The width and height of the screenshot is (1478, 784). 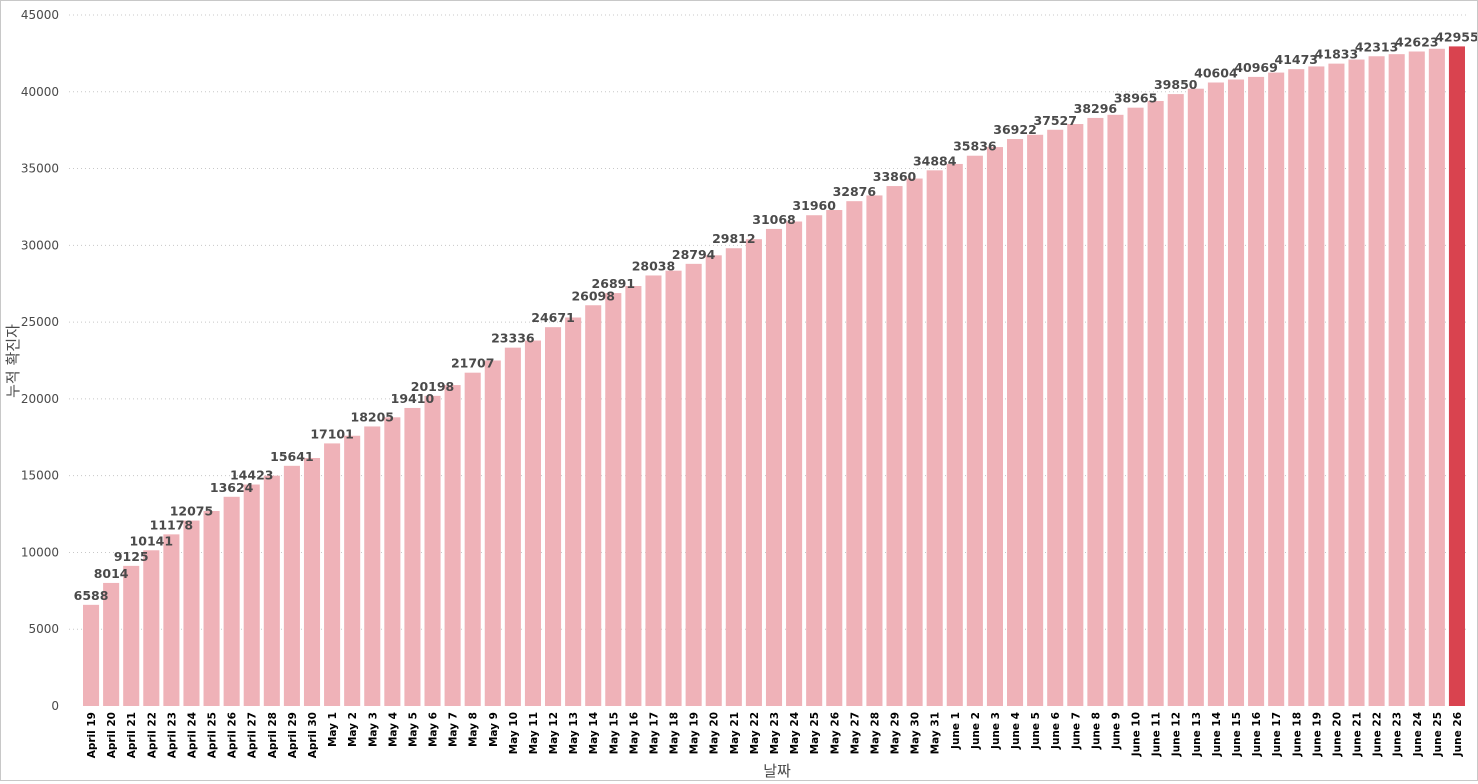 I want to click on data-label: 10141, so click(x=152, y=540).